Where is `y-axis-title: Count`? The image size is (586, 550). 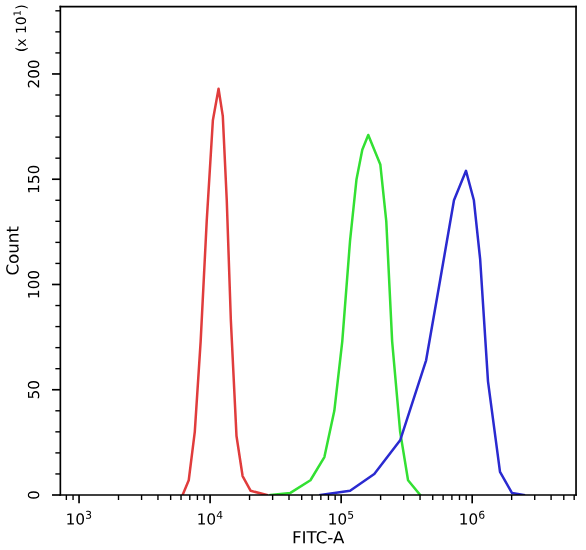 y-axis-title: Count is located at coordinates (12, 250).